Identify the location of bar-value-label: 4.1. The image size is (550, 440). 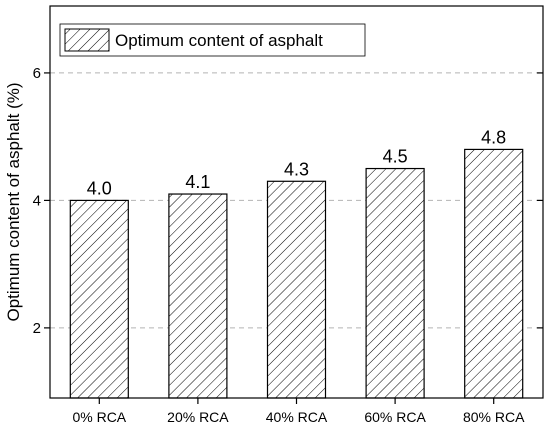
(197, 182).